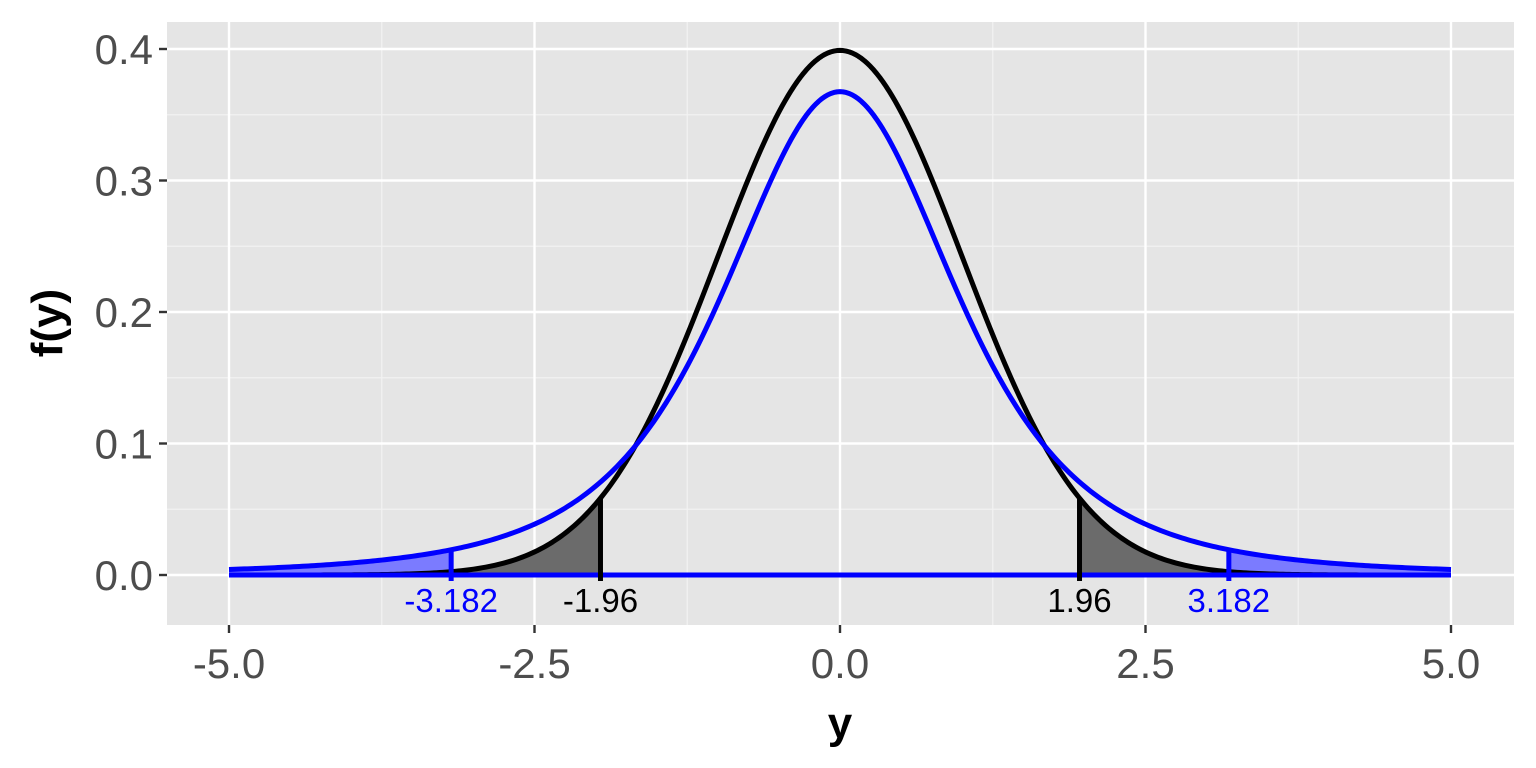 Image resolution: width=1536 pixels, height=768 pixels. Describe the element at coordinates (840, 539) in the screenshot. I see `critical-value-lines` at that location.